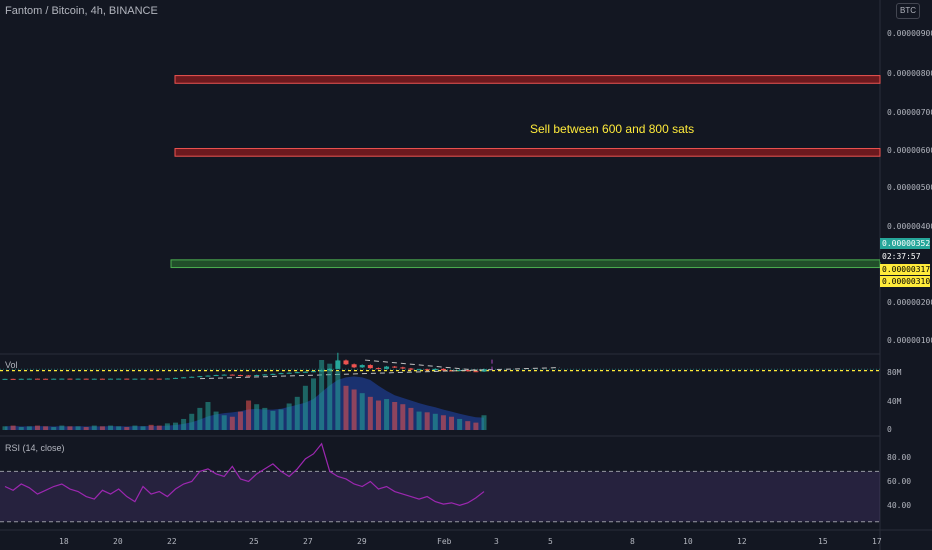  What do you see at coordinates (742, 541) in the screenshot?
I see `time-label-12: 12` at bounding box center [742, 541].